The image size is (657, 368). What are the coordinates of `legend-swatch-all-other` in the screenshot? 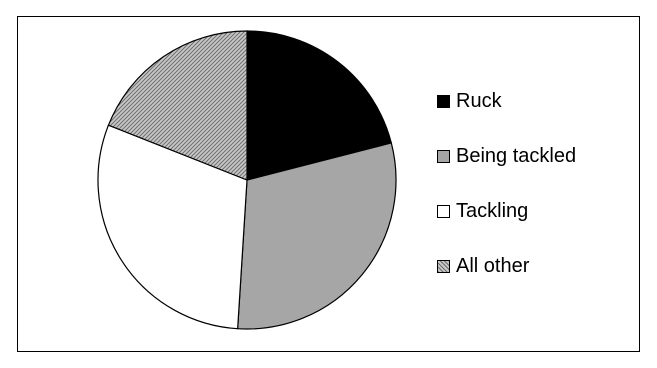 It's located at (443, 266).